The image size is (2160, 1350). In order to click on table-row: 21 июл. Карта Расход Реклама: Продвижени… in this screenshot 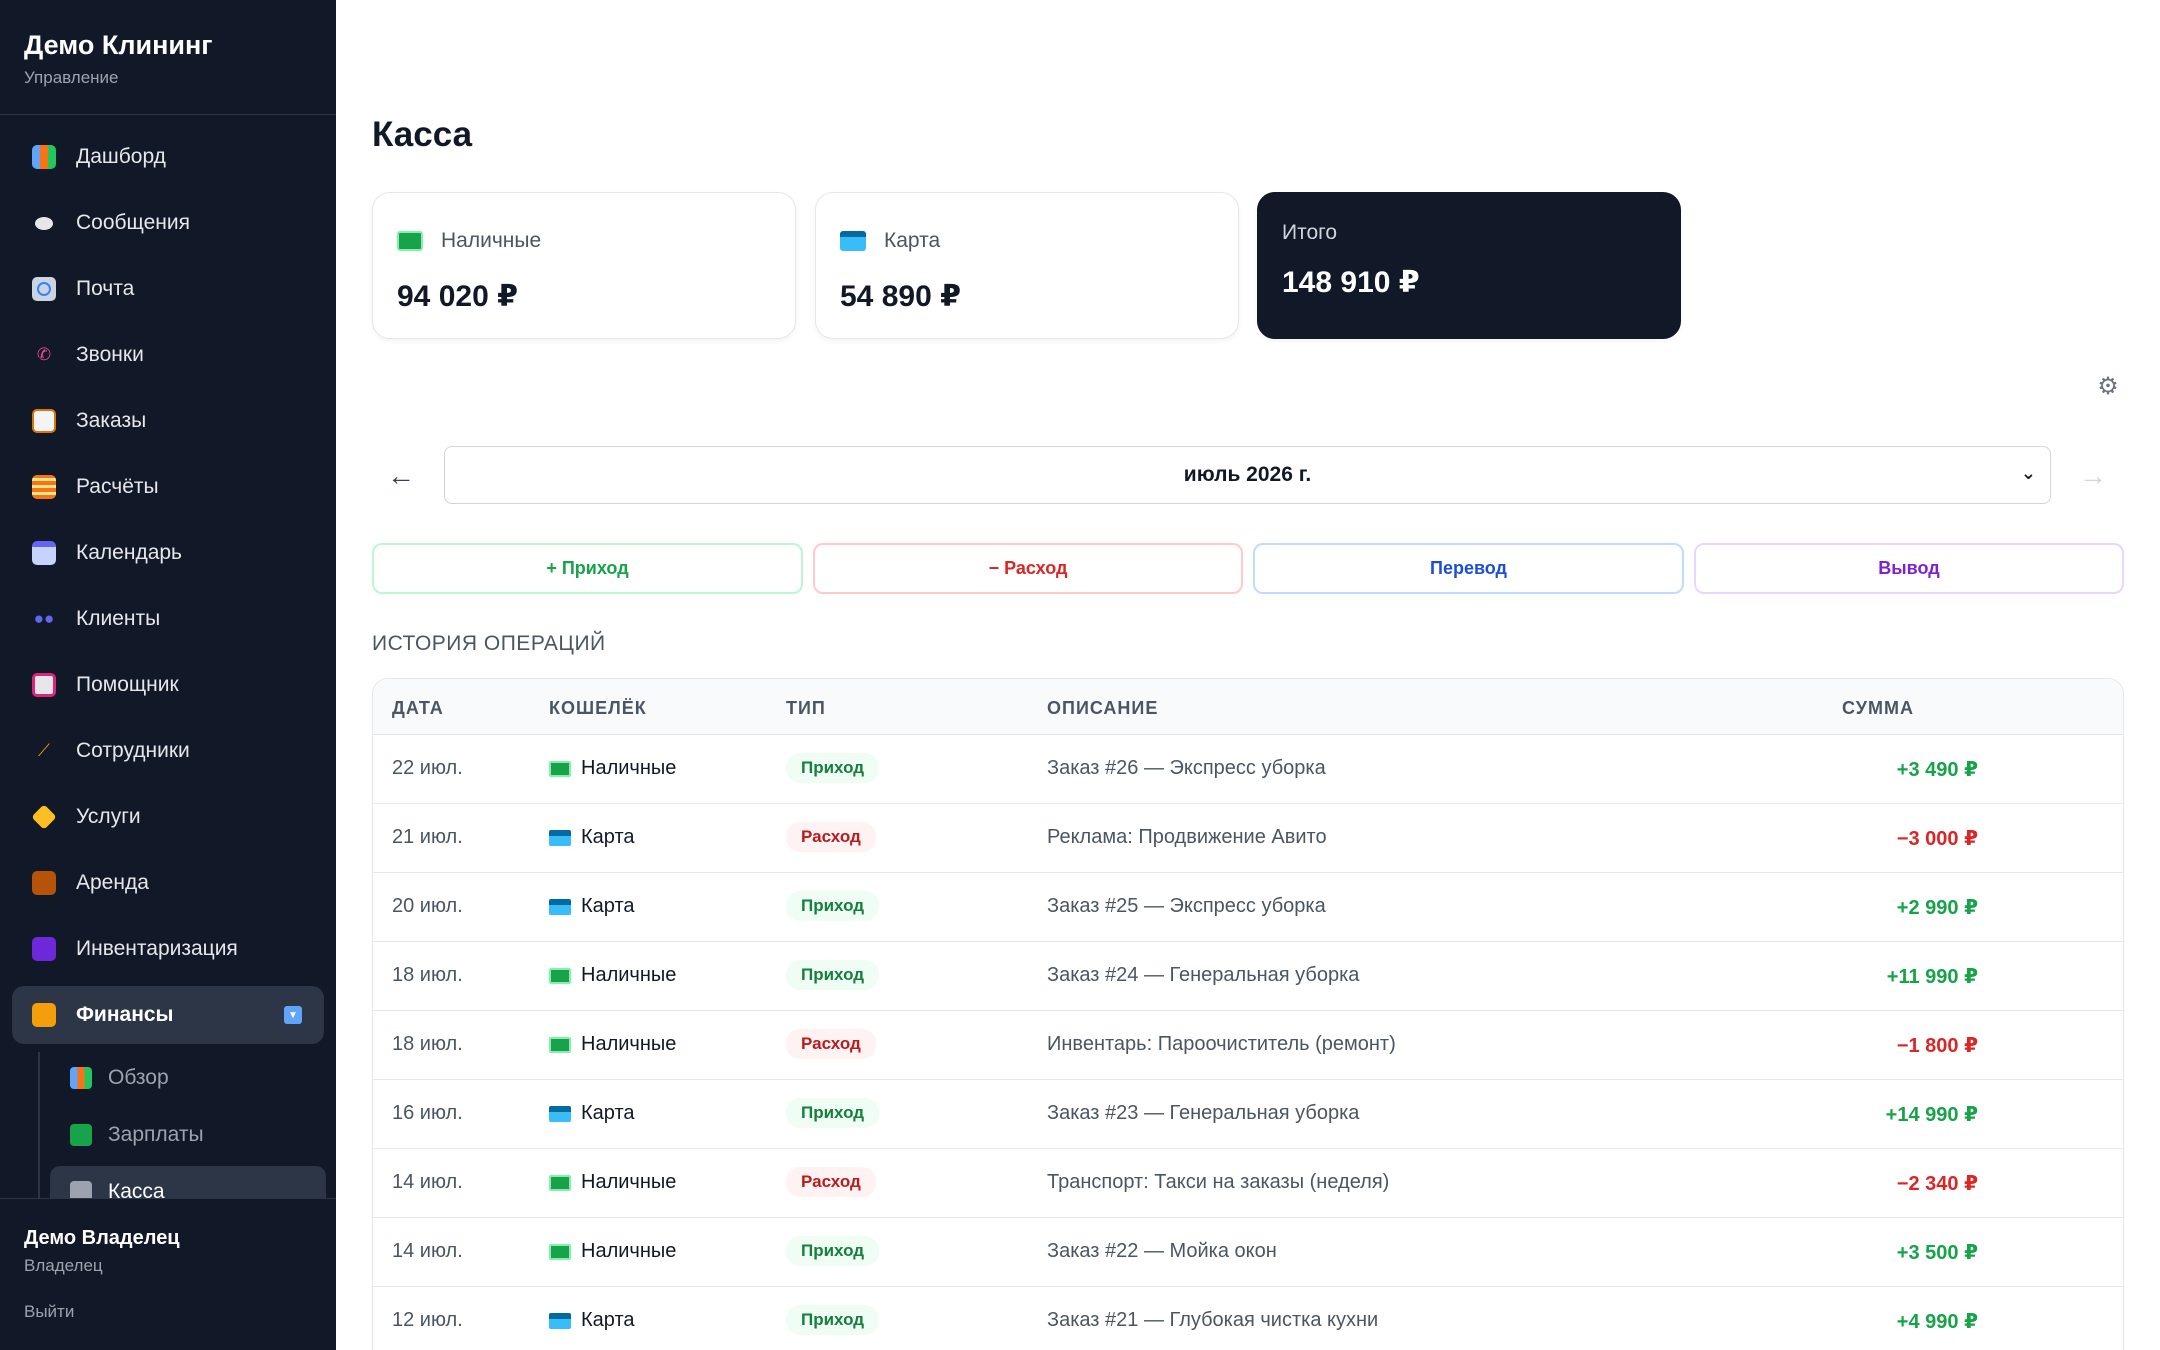, I will do `click(1248, 838)`.